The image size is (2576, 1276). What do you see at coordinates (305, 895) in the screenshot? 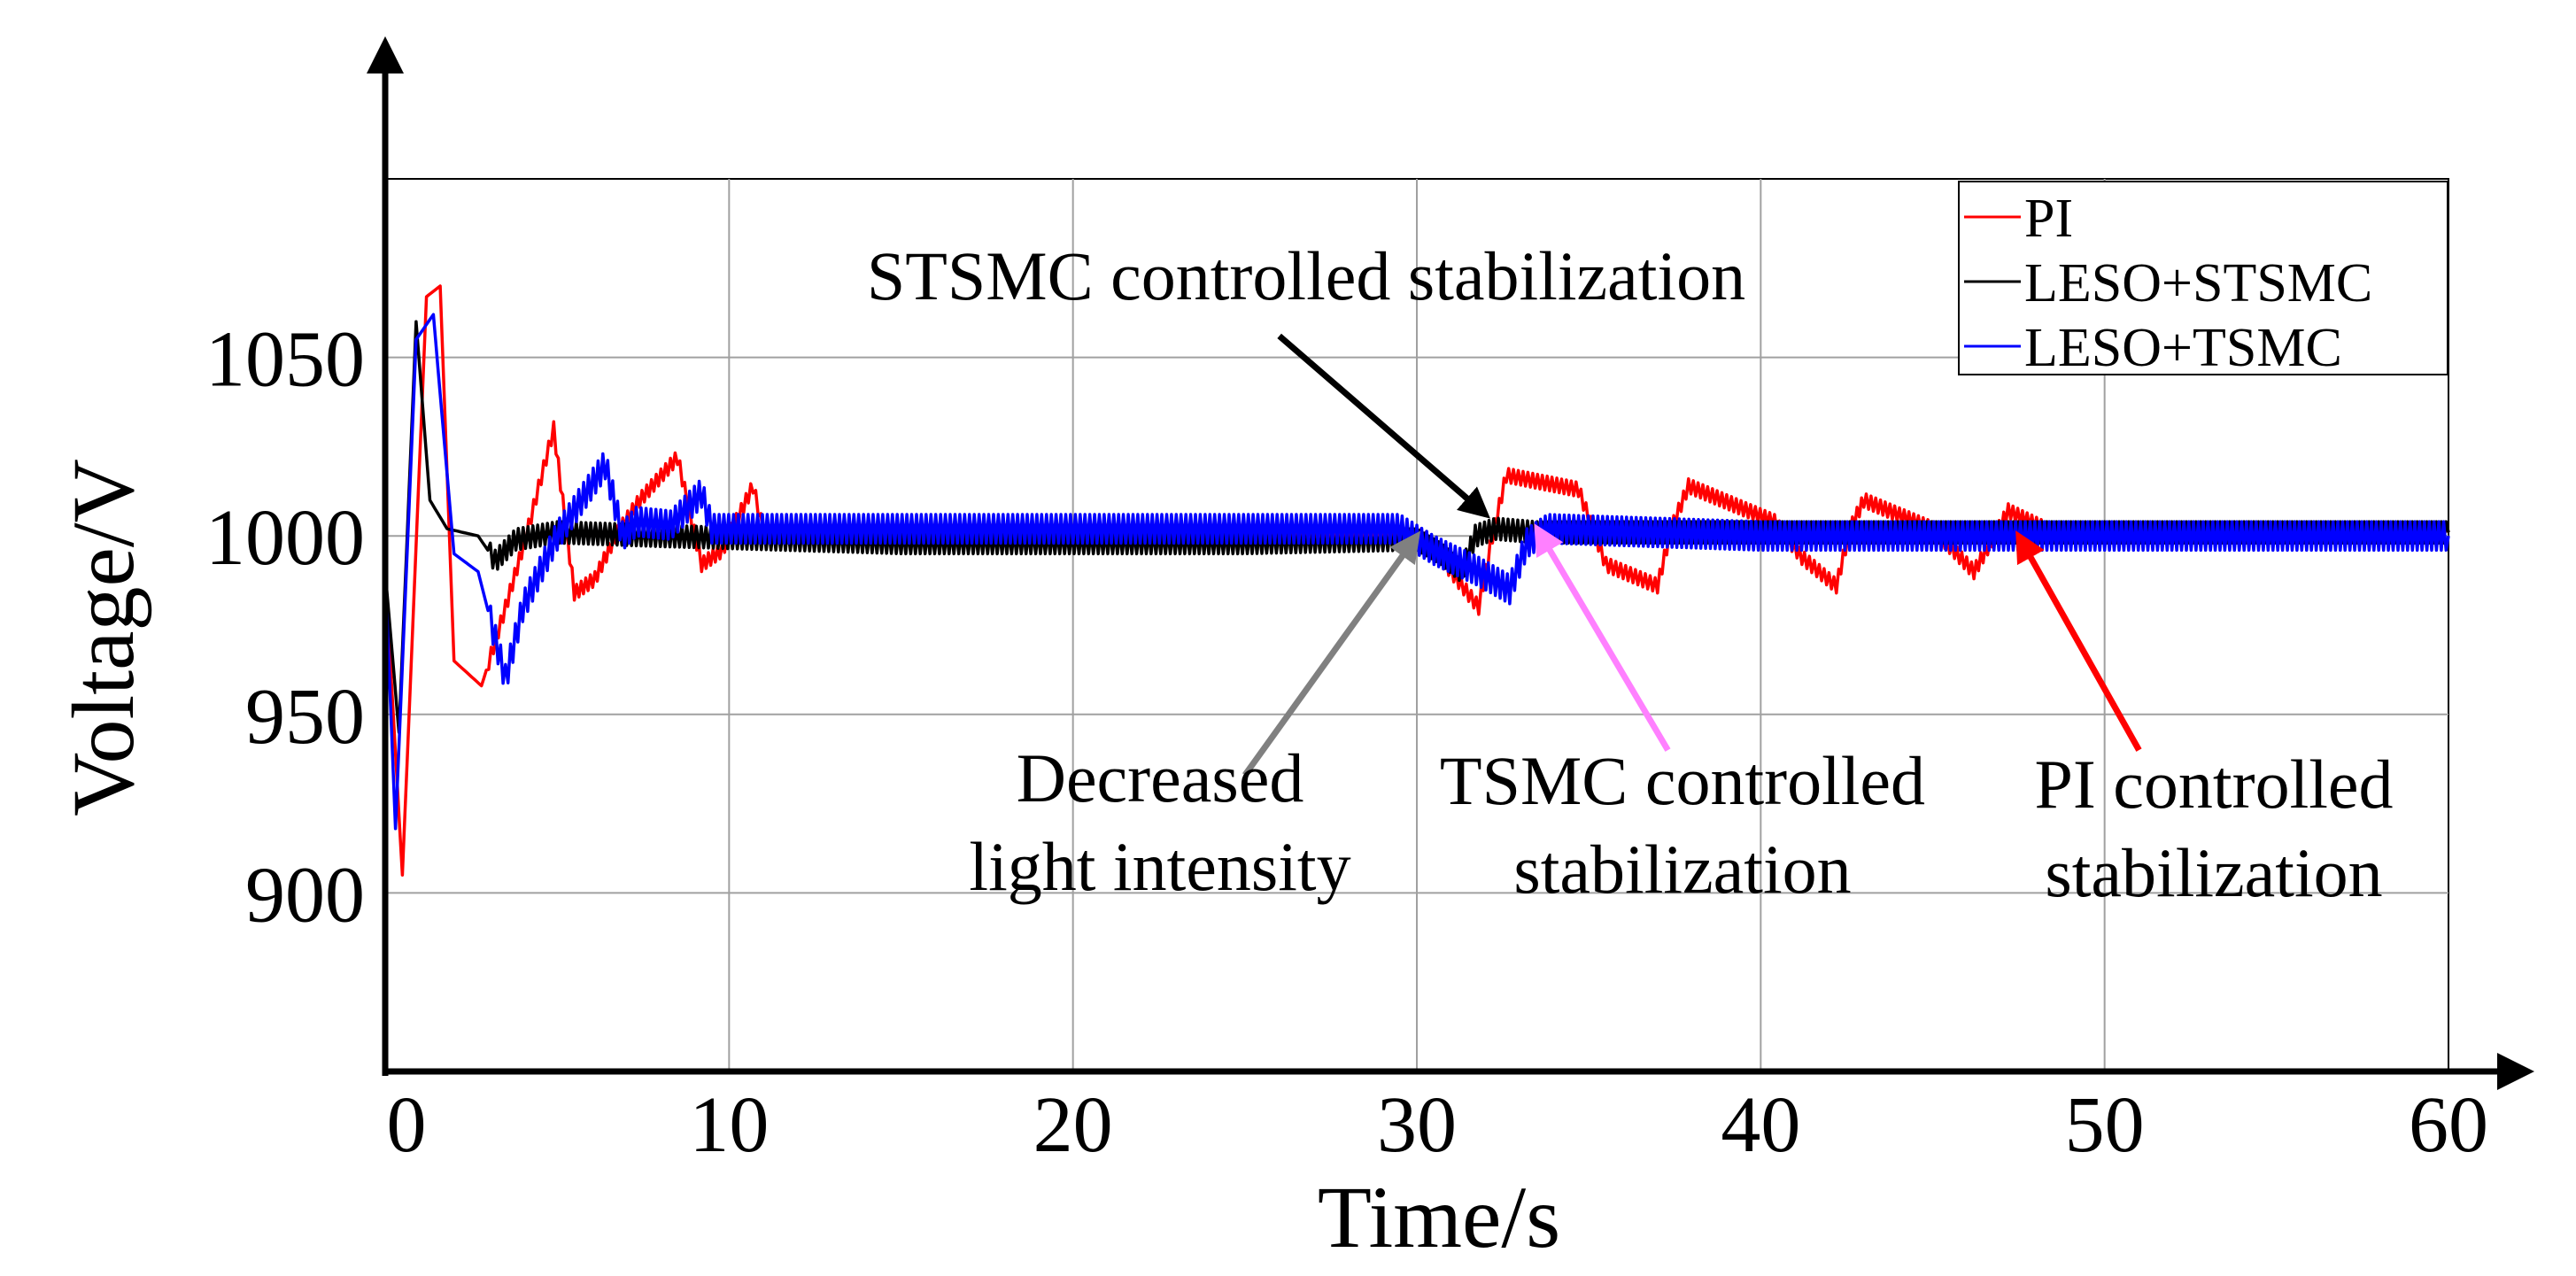
I see `y-tick-label: 900` at bounding box center [305, 895].